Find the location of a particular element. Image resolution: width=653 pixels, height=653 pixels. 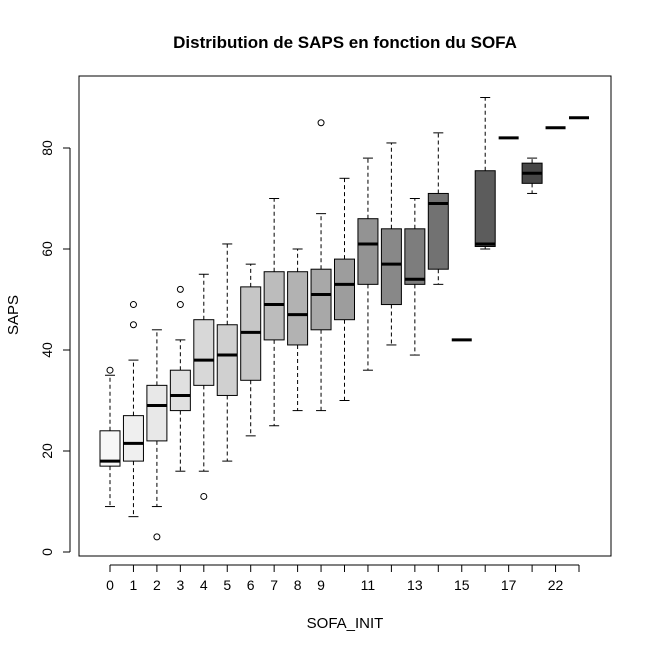

y-tick-label: 20 is located at coordinates (47, 451).